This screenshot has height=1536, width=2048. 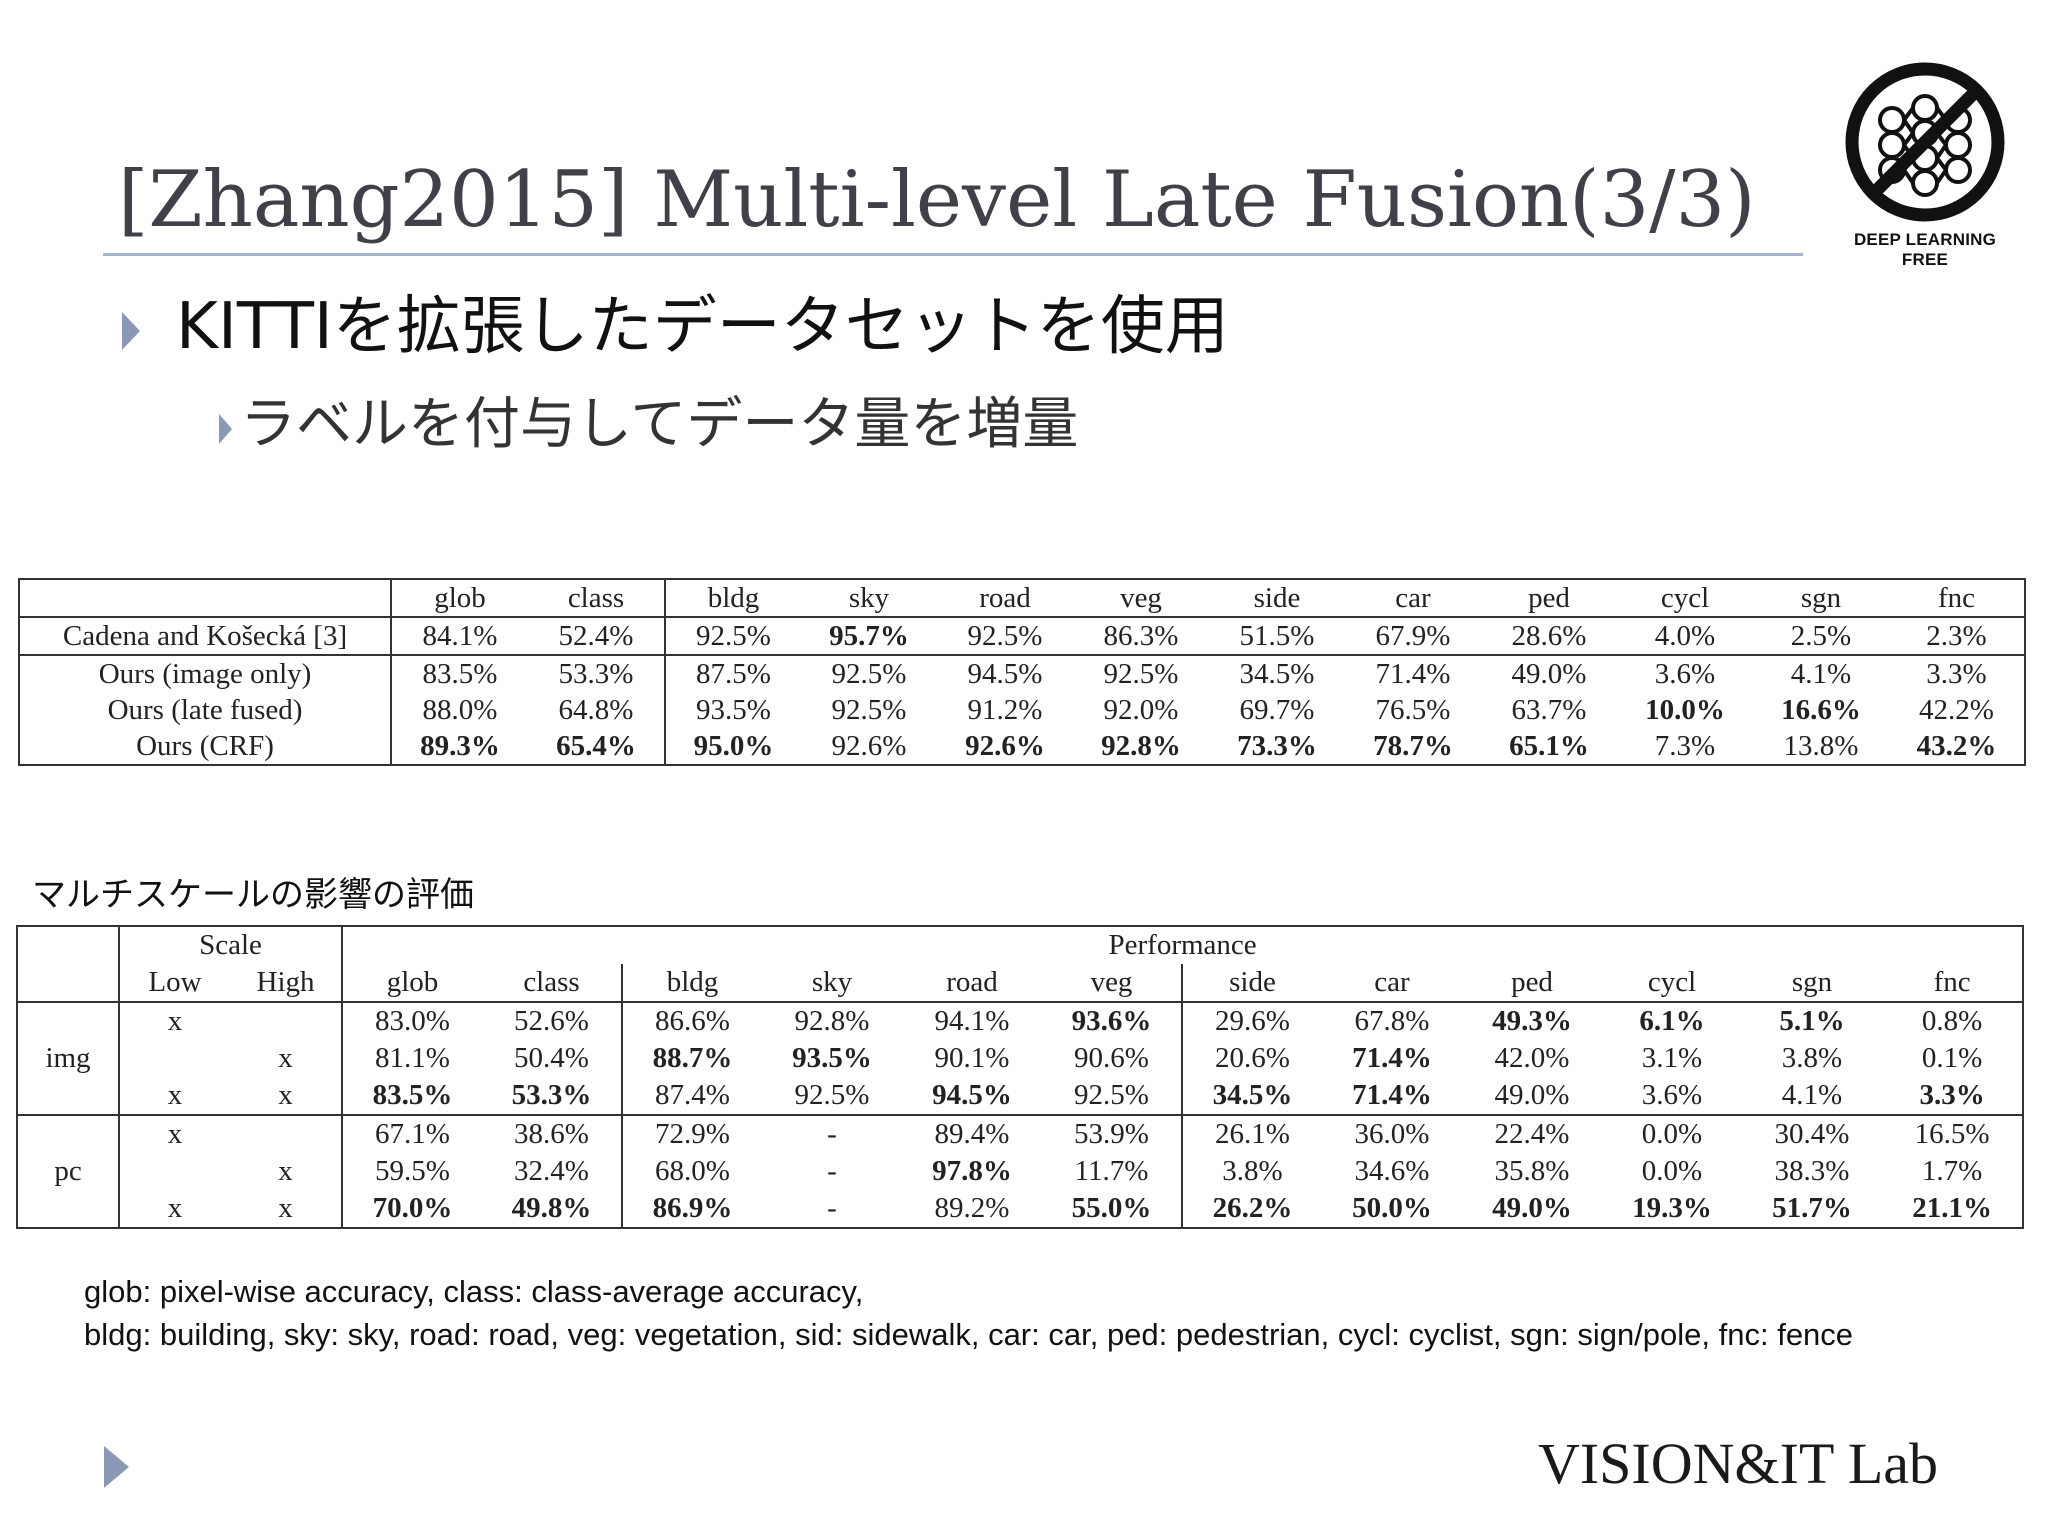 I want to click on table-cell: 36.0%, so click(x=1392, y=1133).